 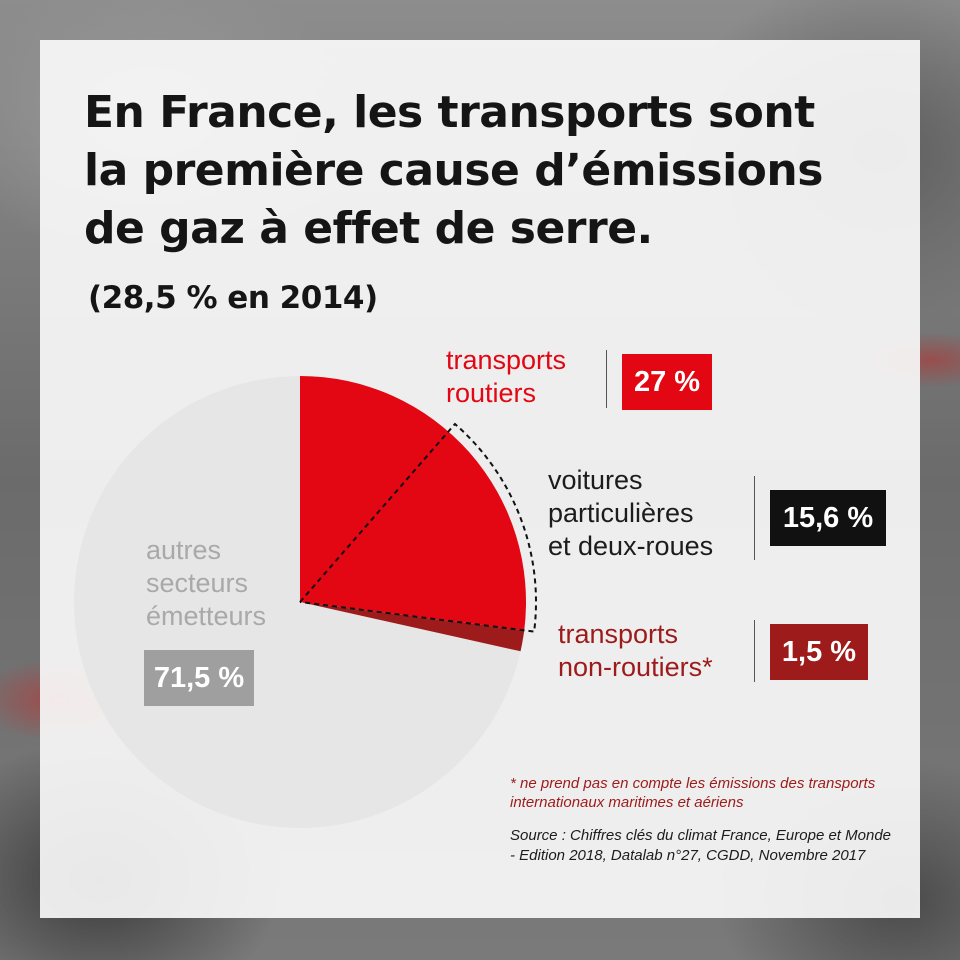 I want to click on cars-subsegment-outline, so click(x=418, y=527).